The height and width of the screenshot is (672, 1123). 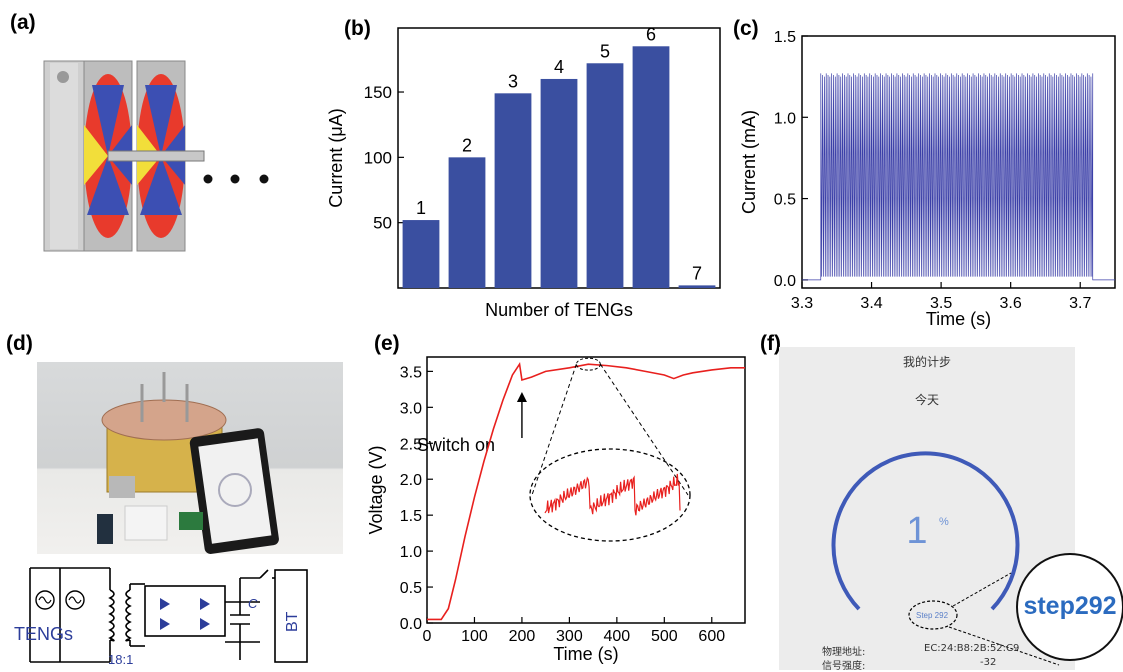 I want to click on panel-label-b: (b), so click(x=357, y=28).